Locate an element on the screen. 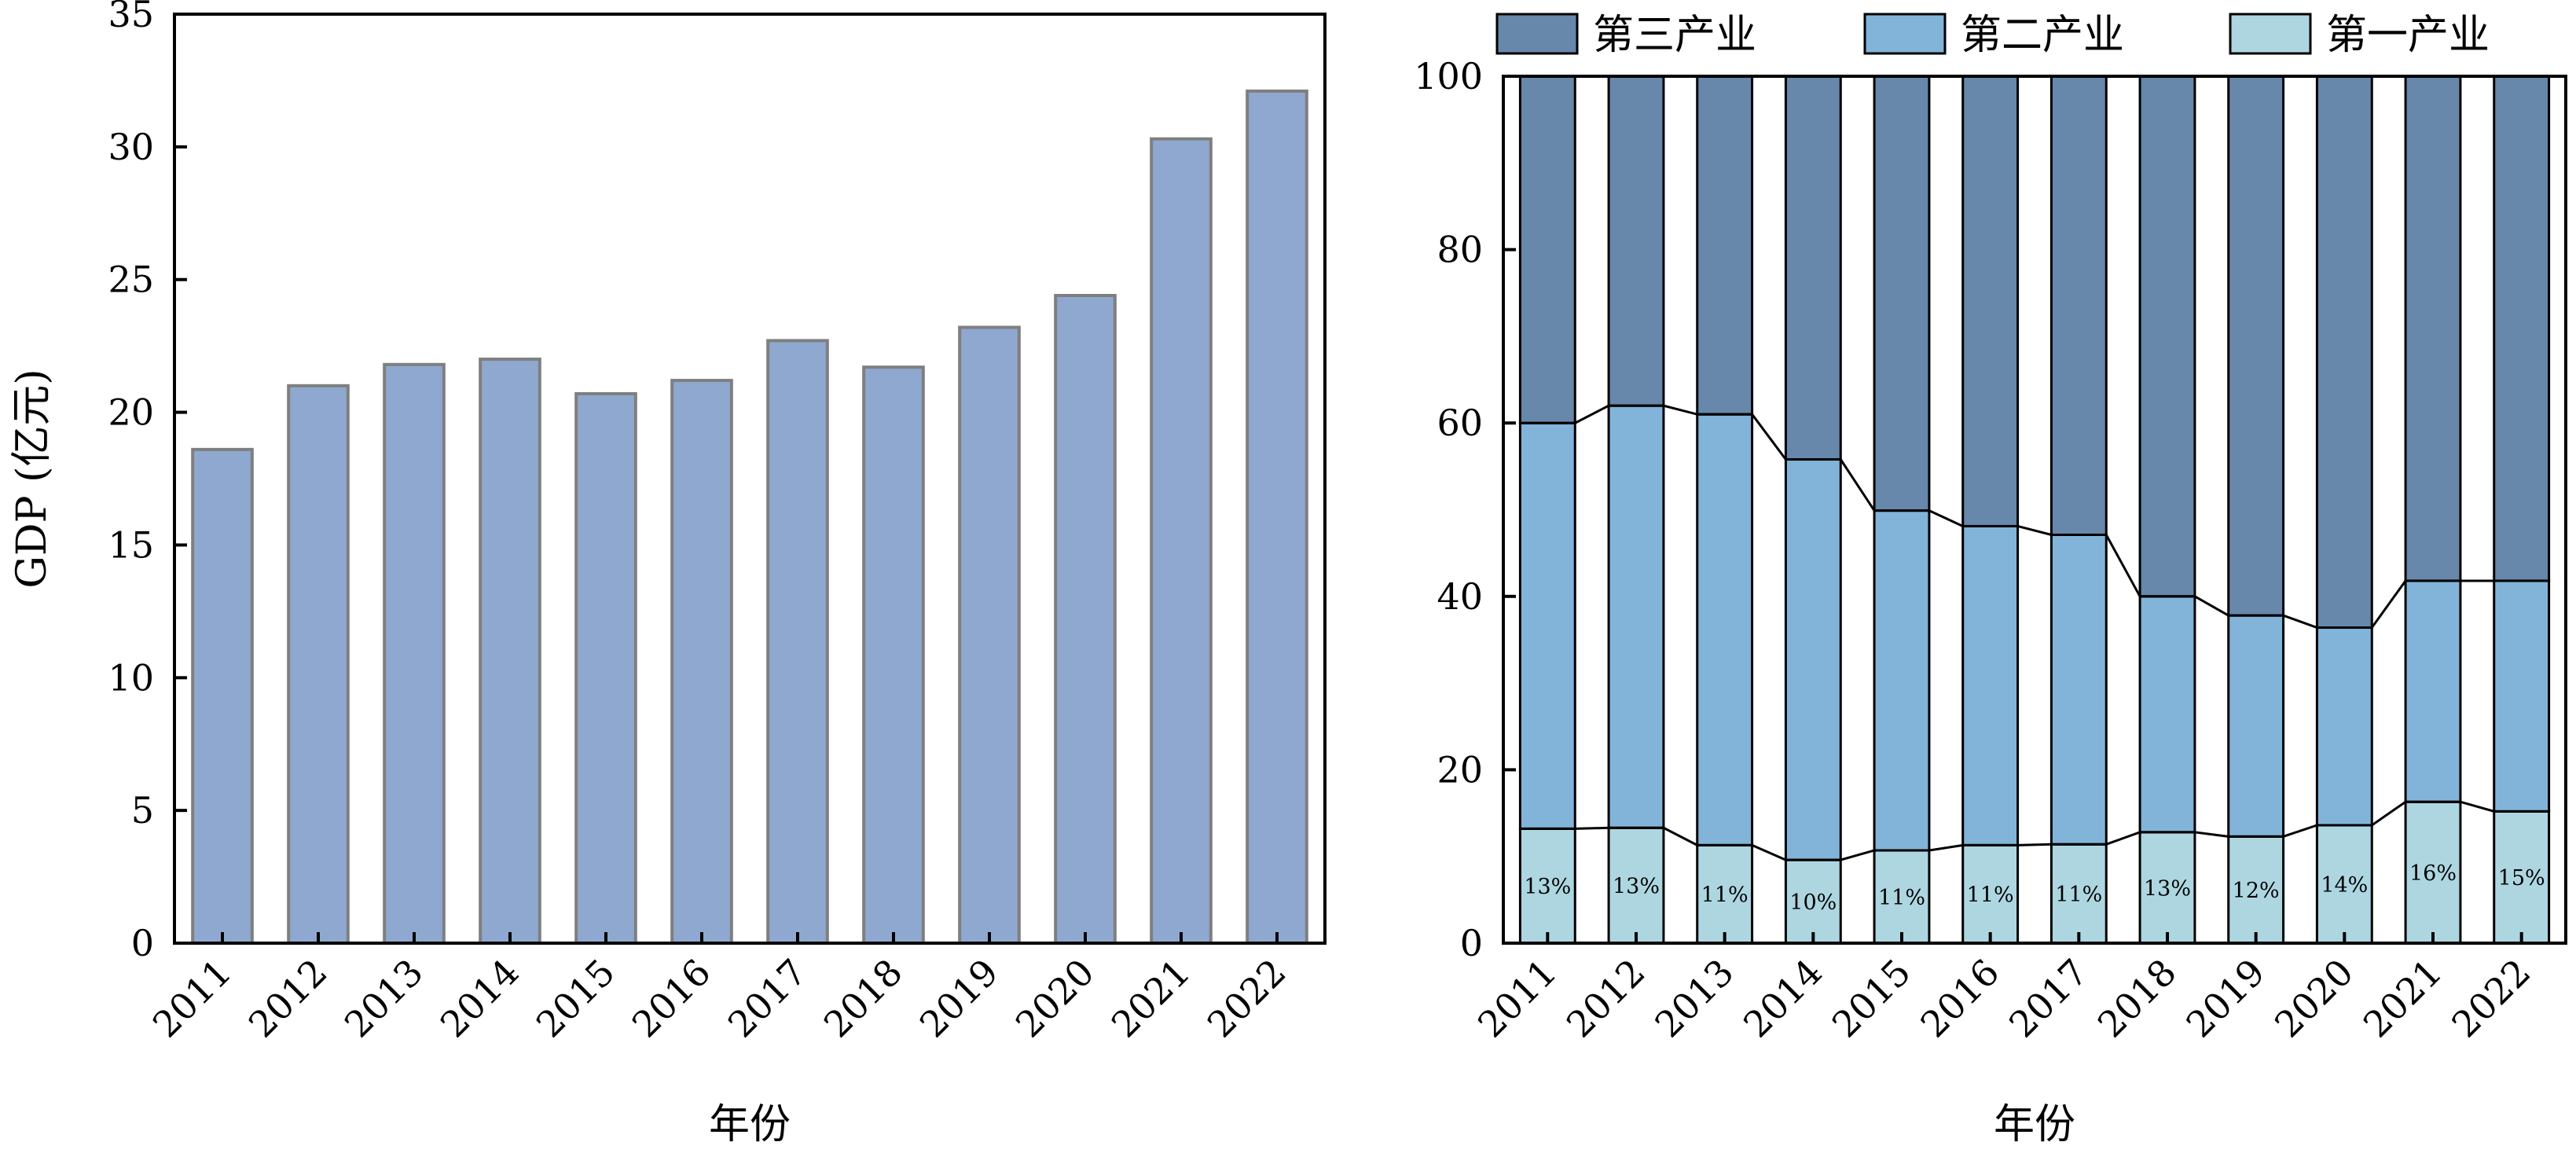  stack-segment-第三产业-2019 is located at coordinates (2256, 346).